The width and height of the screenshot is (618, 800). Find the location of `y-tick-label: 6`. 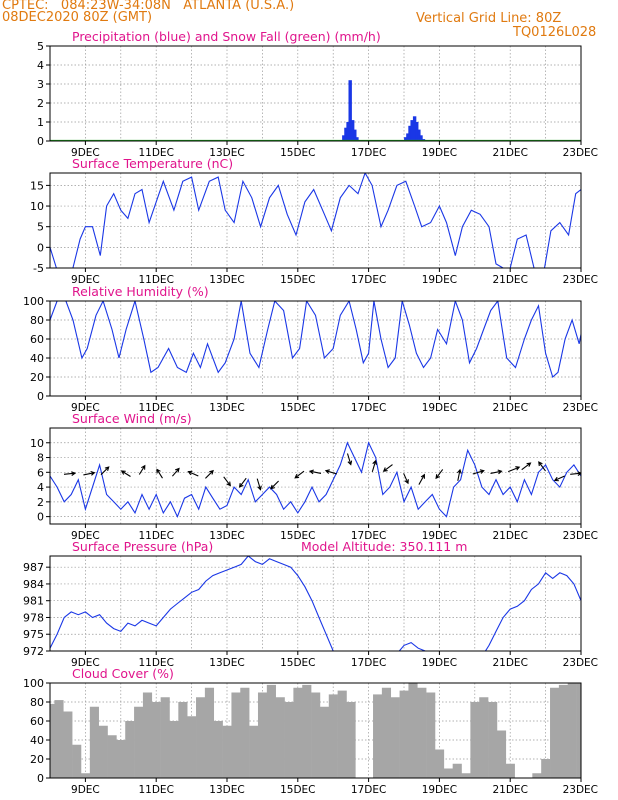

y-tick-label: 6 is located at coordinates (40, 472).